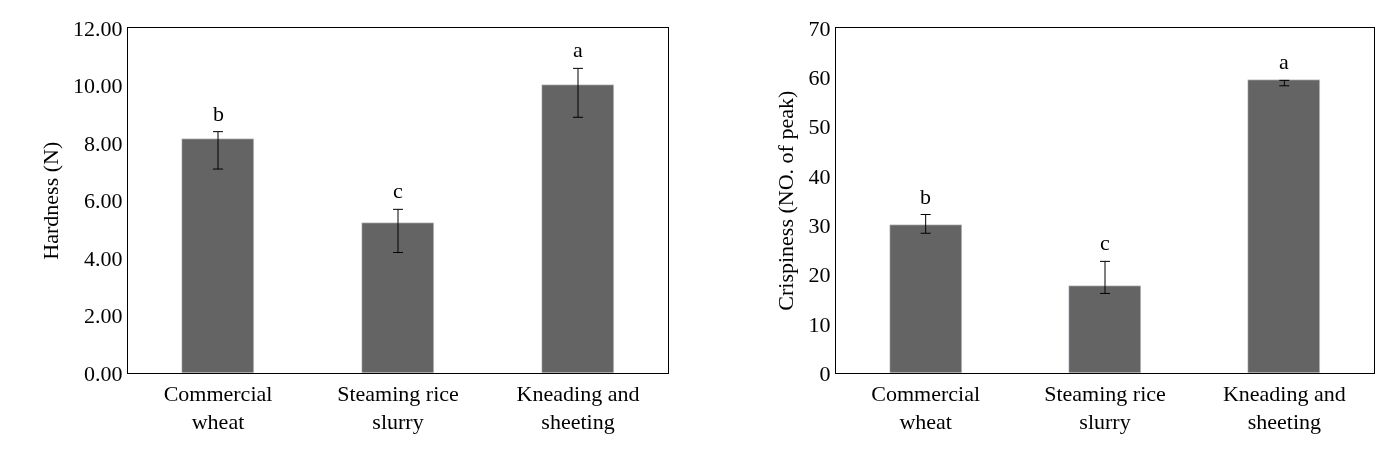 This screenshot has height=462, width=1379. What do you see at coordinates (819, 78) in the screenshot?
I see `y-tick-label: 60` at bounding box center [819, 78].